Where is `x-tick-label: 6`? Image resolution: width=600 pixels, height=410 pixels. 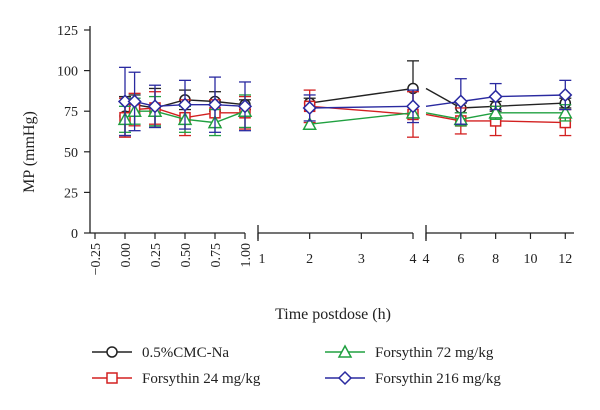
x-tick-label: 6 is located at coordinates (460, 259).